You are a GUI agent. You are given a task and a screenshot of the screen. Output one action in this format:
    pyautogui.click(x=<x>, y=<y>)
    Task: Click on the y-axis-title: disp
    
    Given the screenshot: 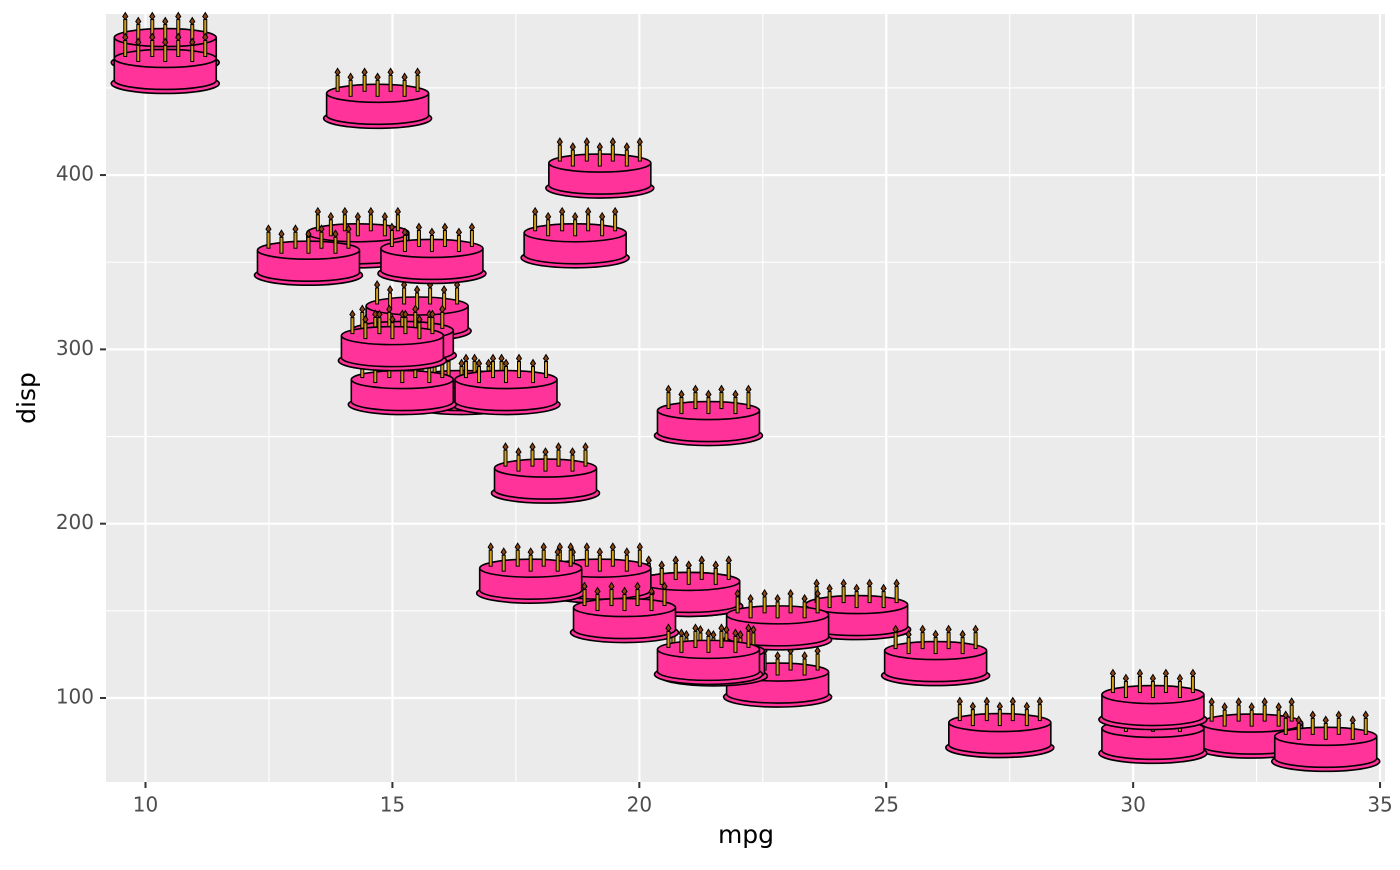 What is the action you would take?
    pyautogui.click(x=26, y=398)
    